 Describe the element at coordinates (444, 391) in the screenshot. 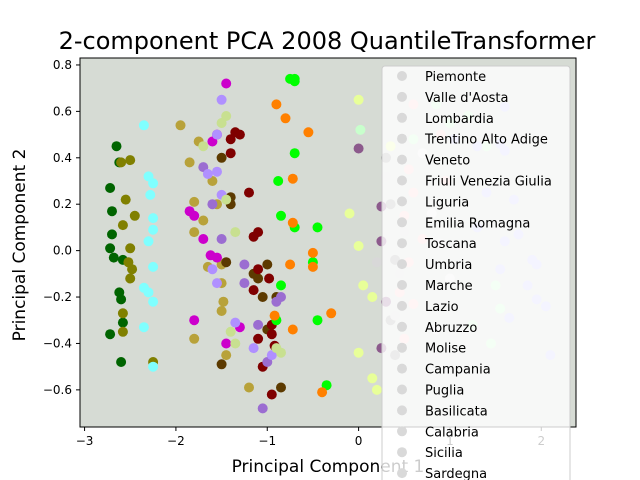

I see `legend-entry: Puglia` at that location.